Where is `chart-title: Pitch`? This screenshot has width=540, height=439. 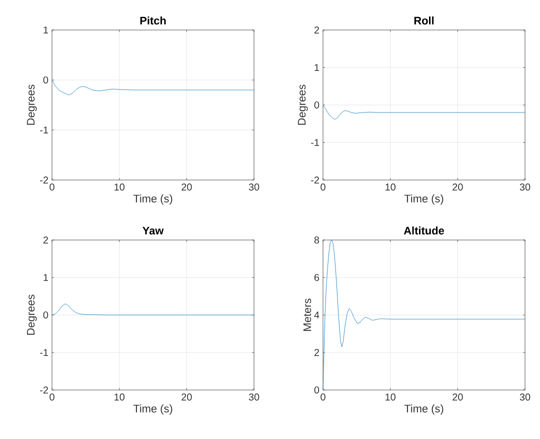
chart-title: Pitch is located at coordinates (153, 20).